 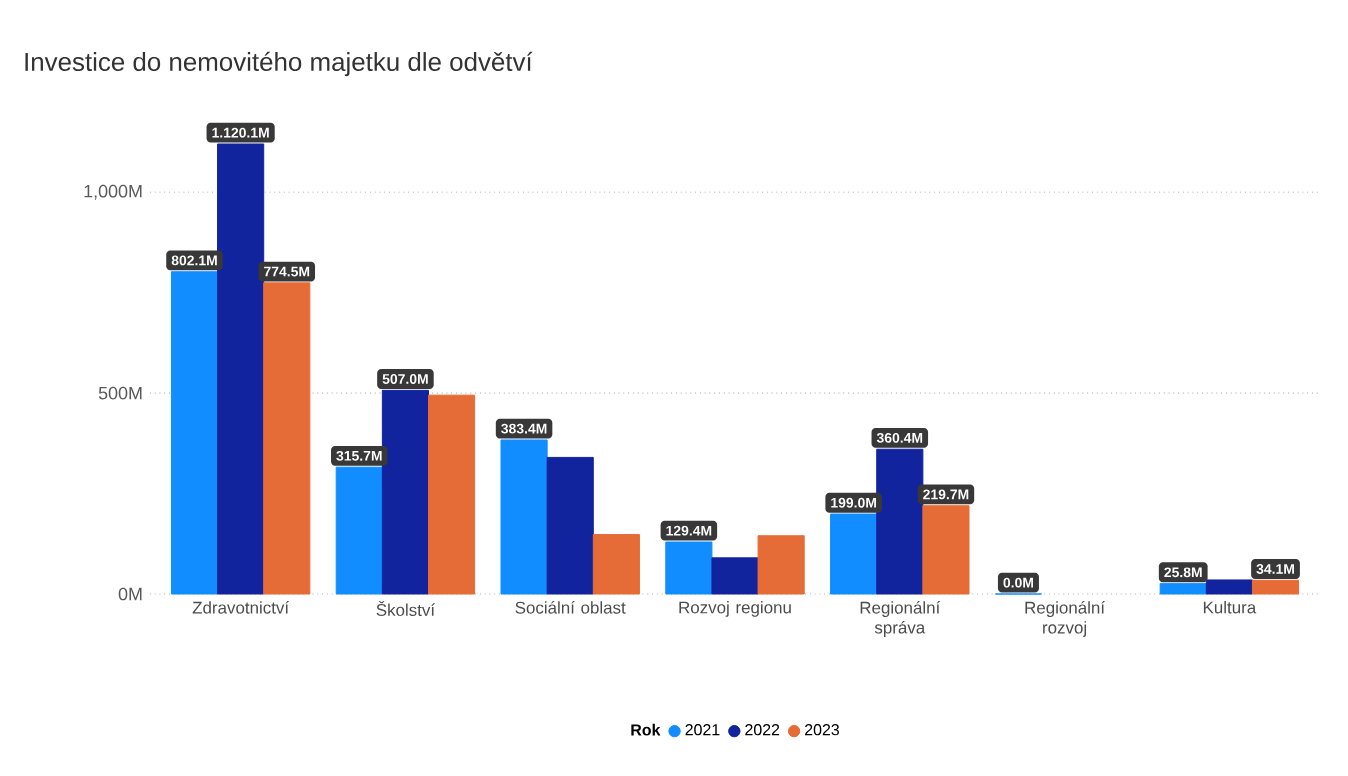 What do you see at coordinates (130, 594) in the screenshot?
I see `y-tick-label: 0M` at bounding box center [130, 594].